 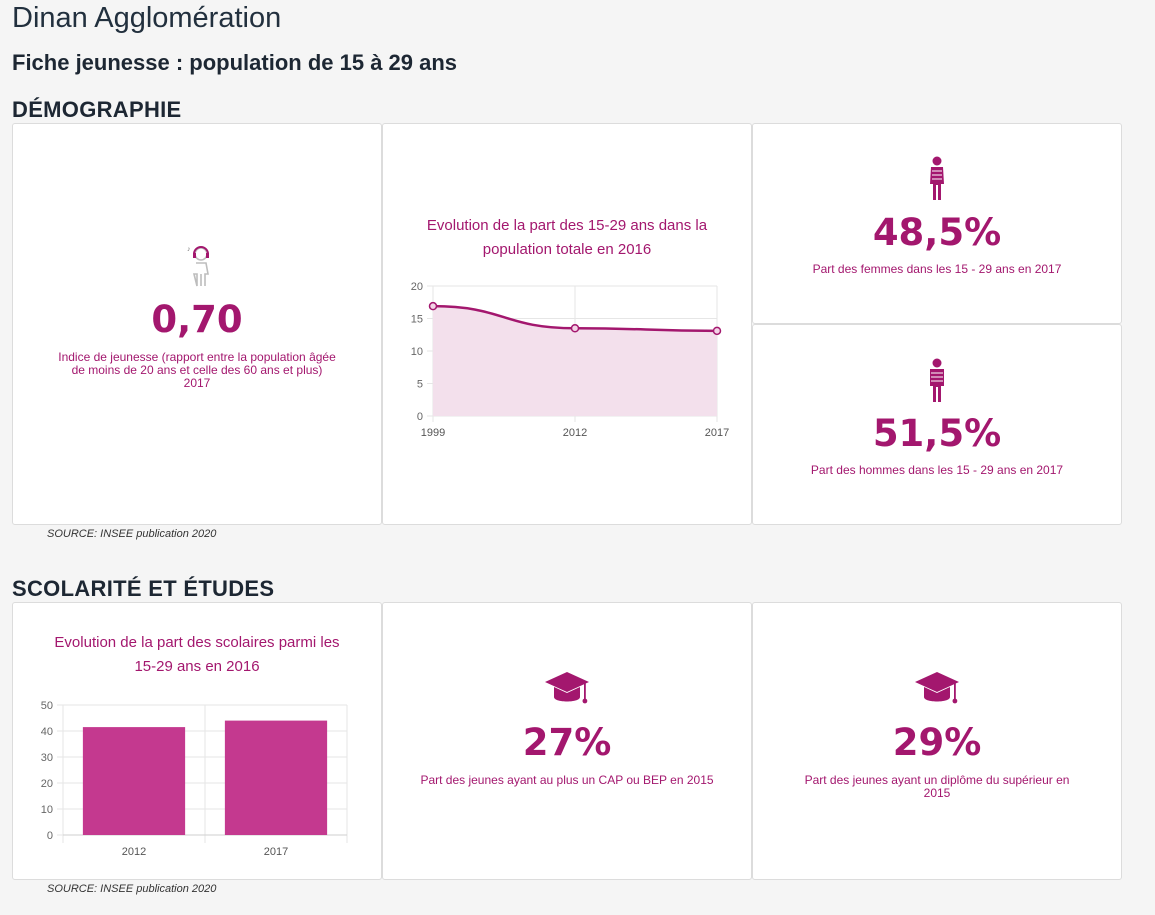 What do you see at coordinates (47, 732) in the screenshot?
I see `y-tick-label: 40` at bounding box center [47, 732].